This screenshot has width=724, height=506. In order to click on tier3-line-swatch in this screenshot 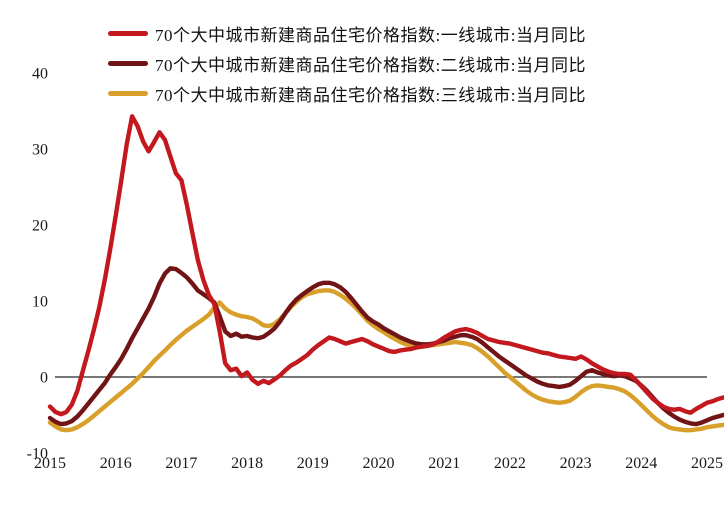, I will do `click(128, 93)`.